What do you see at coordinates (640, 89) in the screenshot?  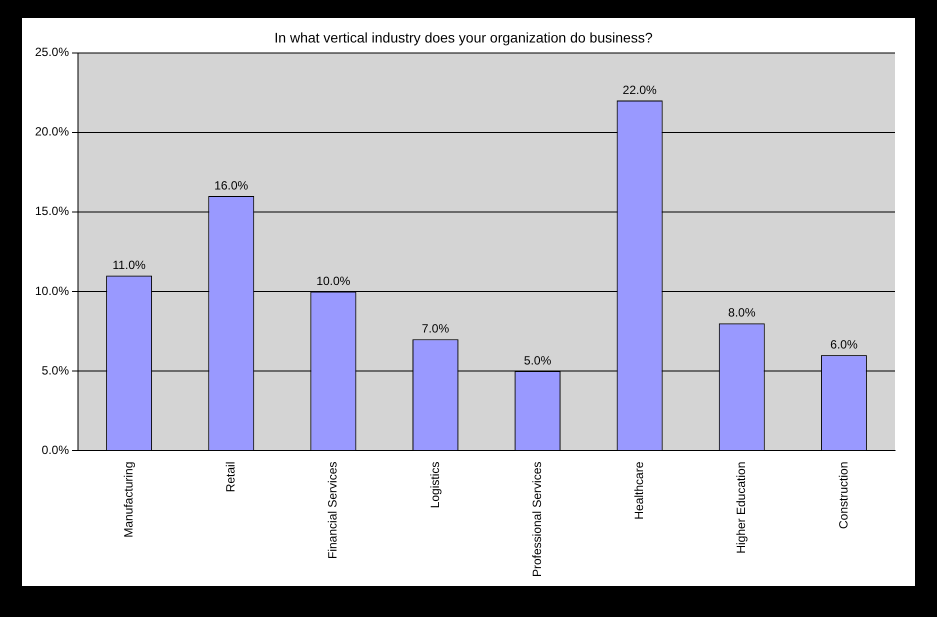 I see `data-label: 22.0%` at bounding box center [640, 89].